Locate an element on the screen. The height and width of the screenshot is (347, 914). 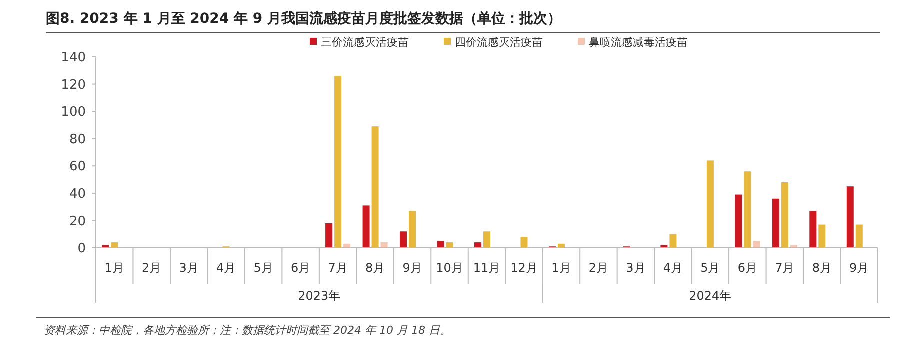
y-tick-label: 40 is located at coordinates (77, 194).